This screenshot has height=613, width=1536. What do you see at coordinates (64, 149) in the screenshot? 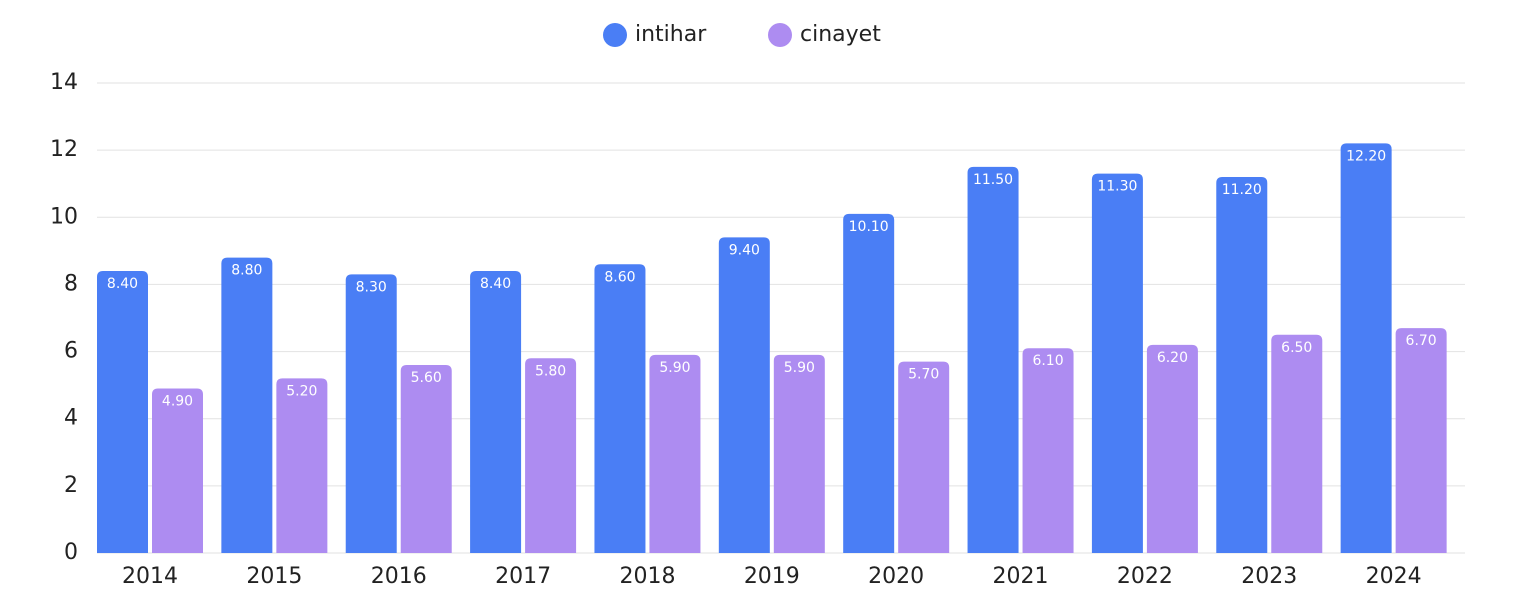
I see `y-tick-label: 12` at bounding box center [64, 149].